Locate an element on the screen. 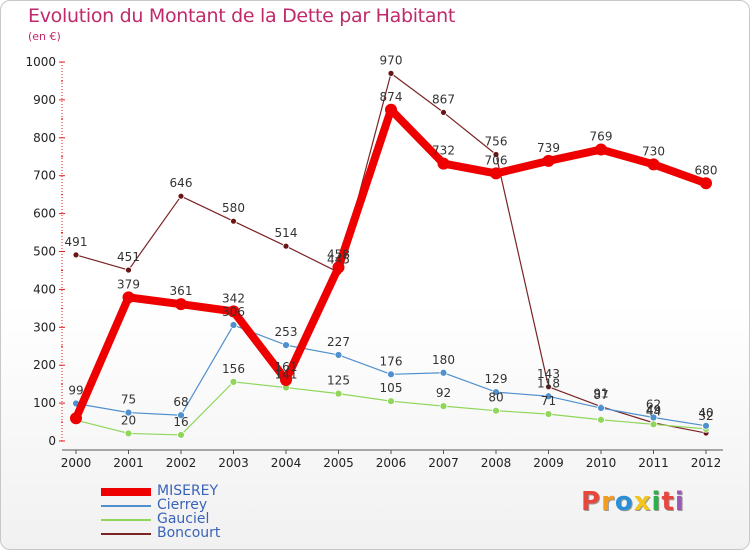  data-label-cierrey: 180 is located at coordinates (443, 360).